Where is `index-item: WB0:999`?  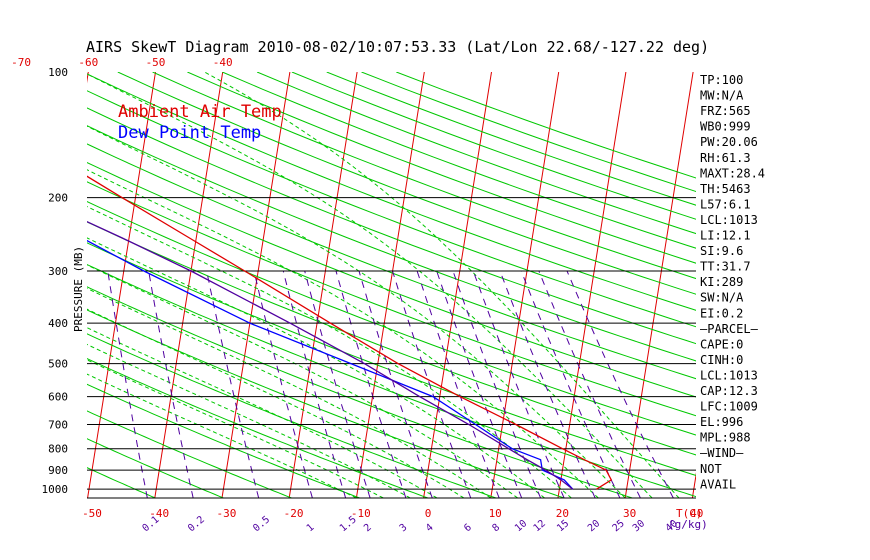 index-item: WB0:999 is located at coordinates (725, 127).